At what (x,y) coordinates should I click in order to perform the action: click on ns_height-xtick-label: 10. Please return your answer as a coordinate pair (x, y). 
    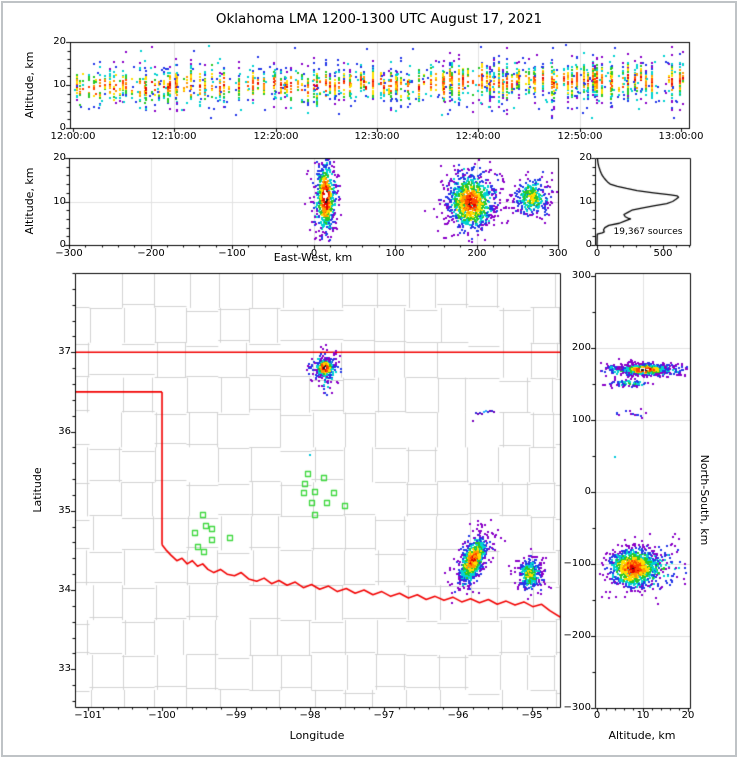
    Looking at the image, I should click on (643, 715).